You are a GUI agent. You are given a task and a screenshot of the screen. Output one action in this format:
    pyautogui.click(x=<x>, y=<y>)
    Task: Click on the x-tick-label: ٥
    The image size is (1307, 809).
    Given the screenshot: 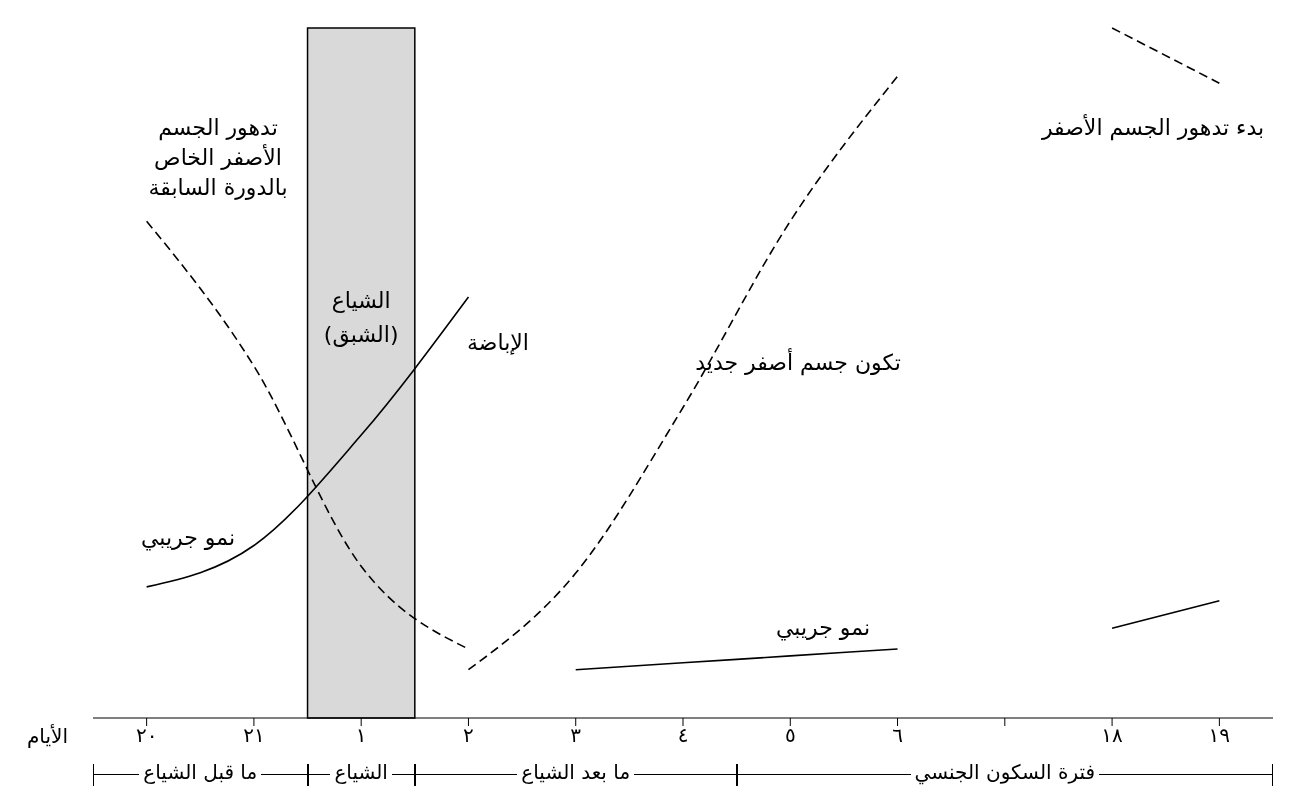 What is the action you would take?
    pyautogui.click(x=790, y=735)
    